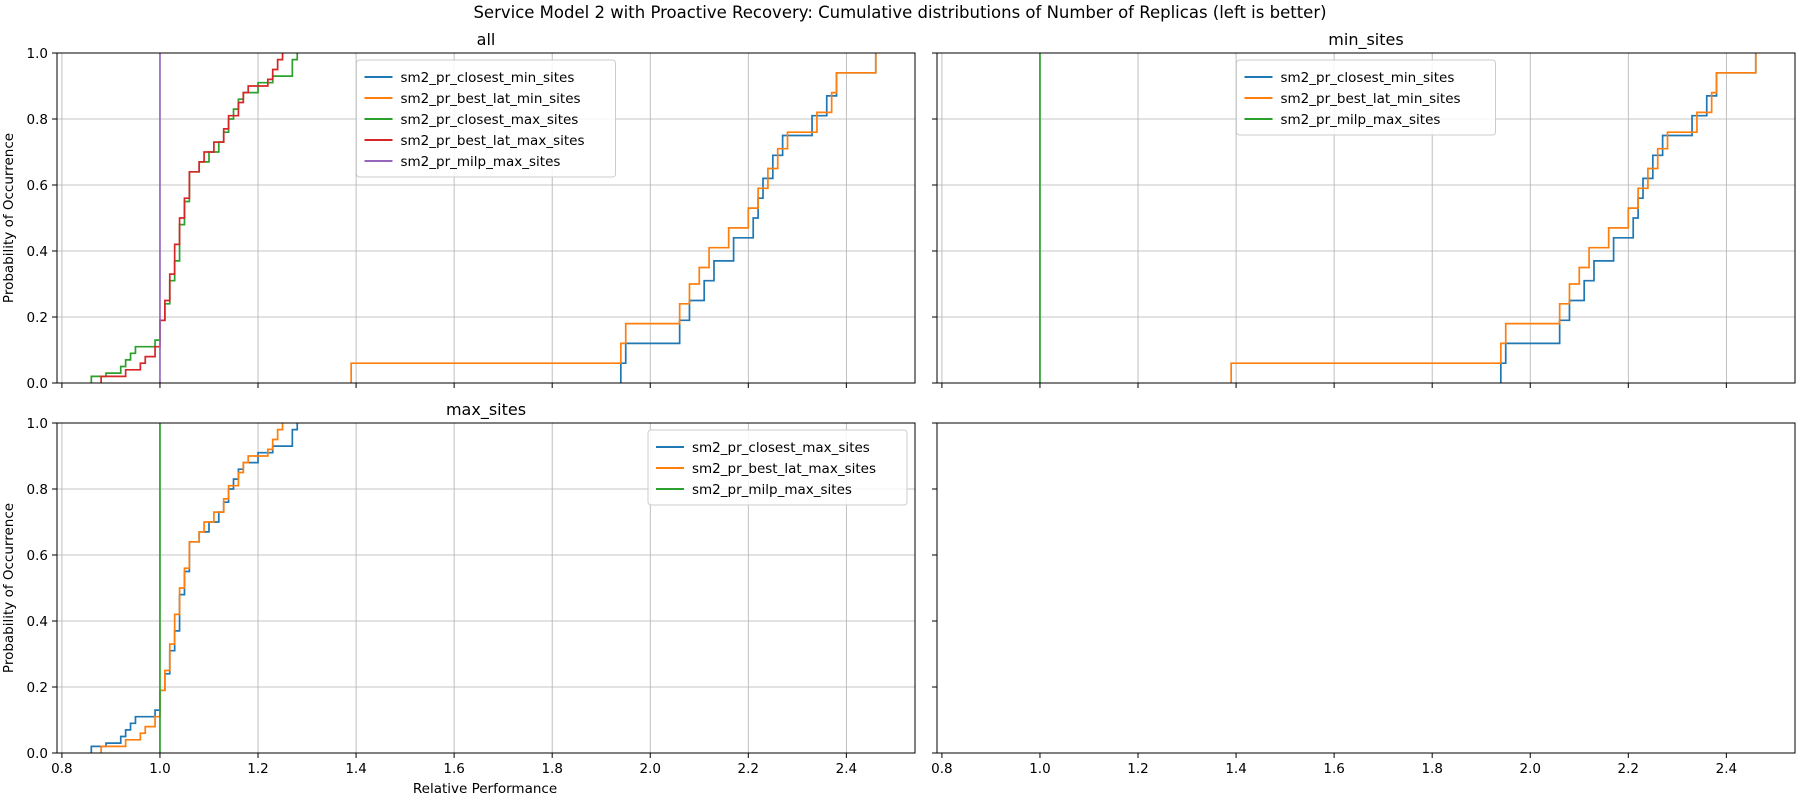 This screenshot has height=800, width=1800. What do you see at coordinates (9, 588) in the screenshot?
I see `y-axis-label-bottom: Probability of Occurrence` at bounding box center [9, 588].